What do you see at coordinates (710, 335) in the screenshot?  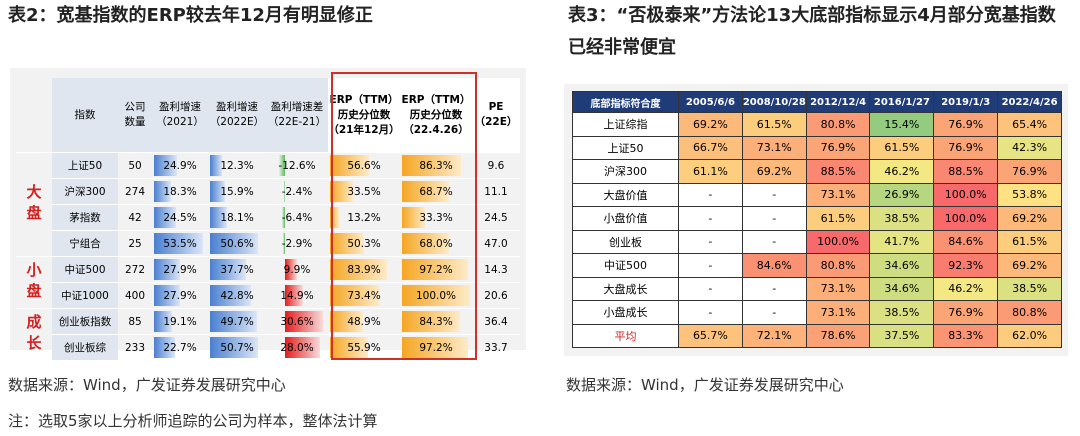 I see `cell: 65.7%` at bounding box center [710, 335].